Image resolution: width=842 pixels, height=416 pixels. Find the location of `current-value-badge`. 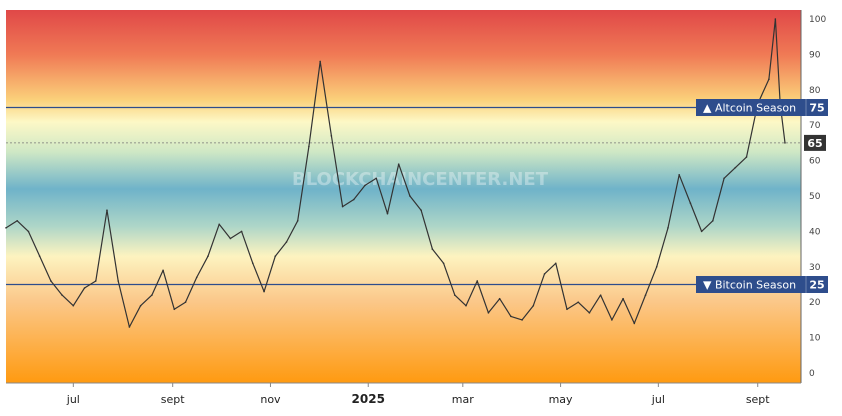

current-value-badge is located at coordinates (815, 142).